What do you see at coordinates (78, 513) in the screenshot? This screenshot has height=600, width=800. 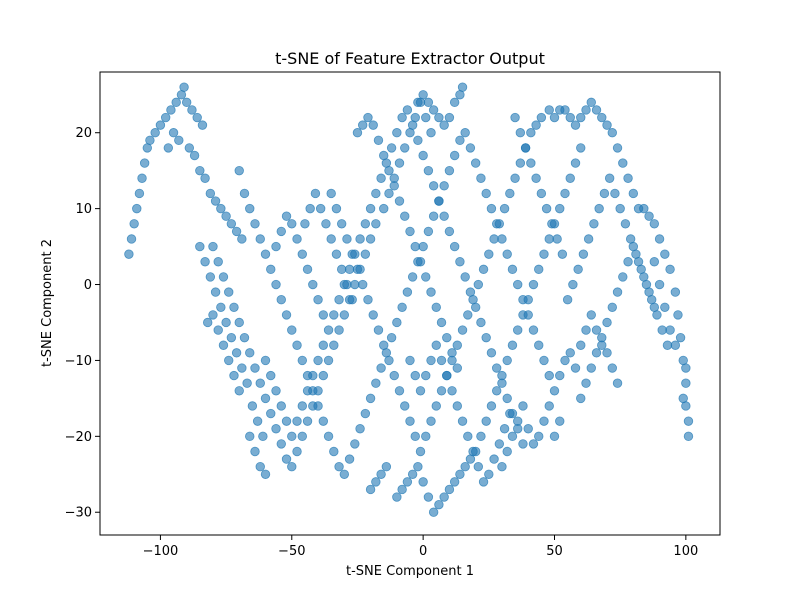 I see `y-tick-label: −30` at bounding box center [78, 513].